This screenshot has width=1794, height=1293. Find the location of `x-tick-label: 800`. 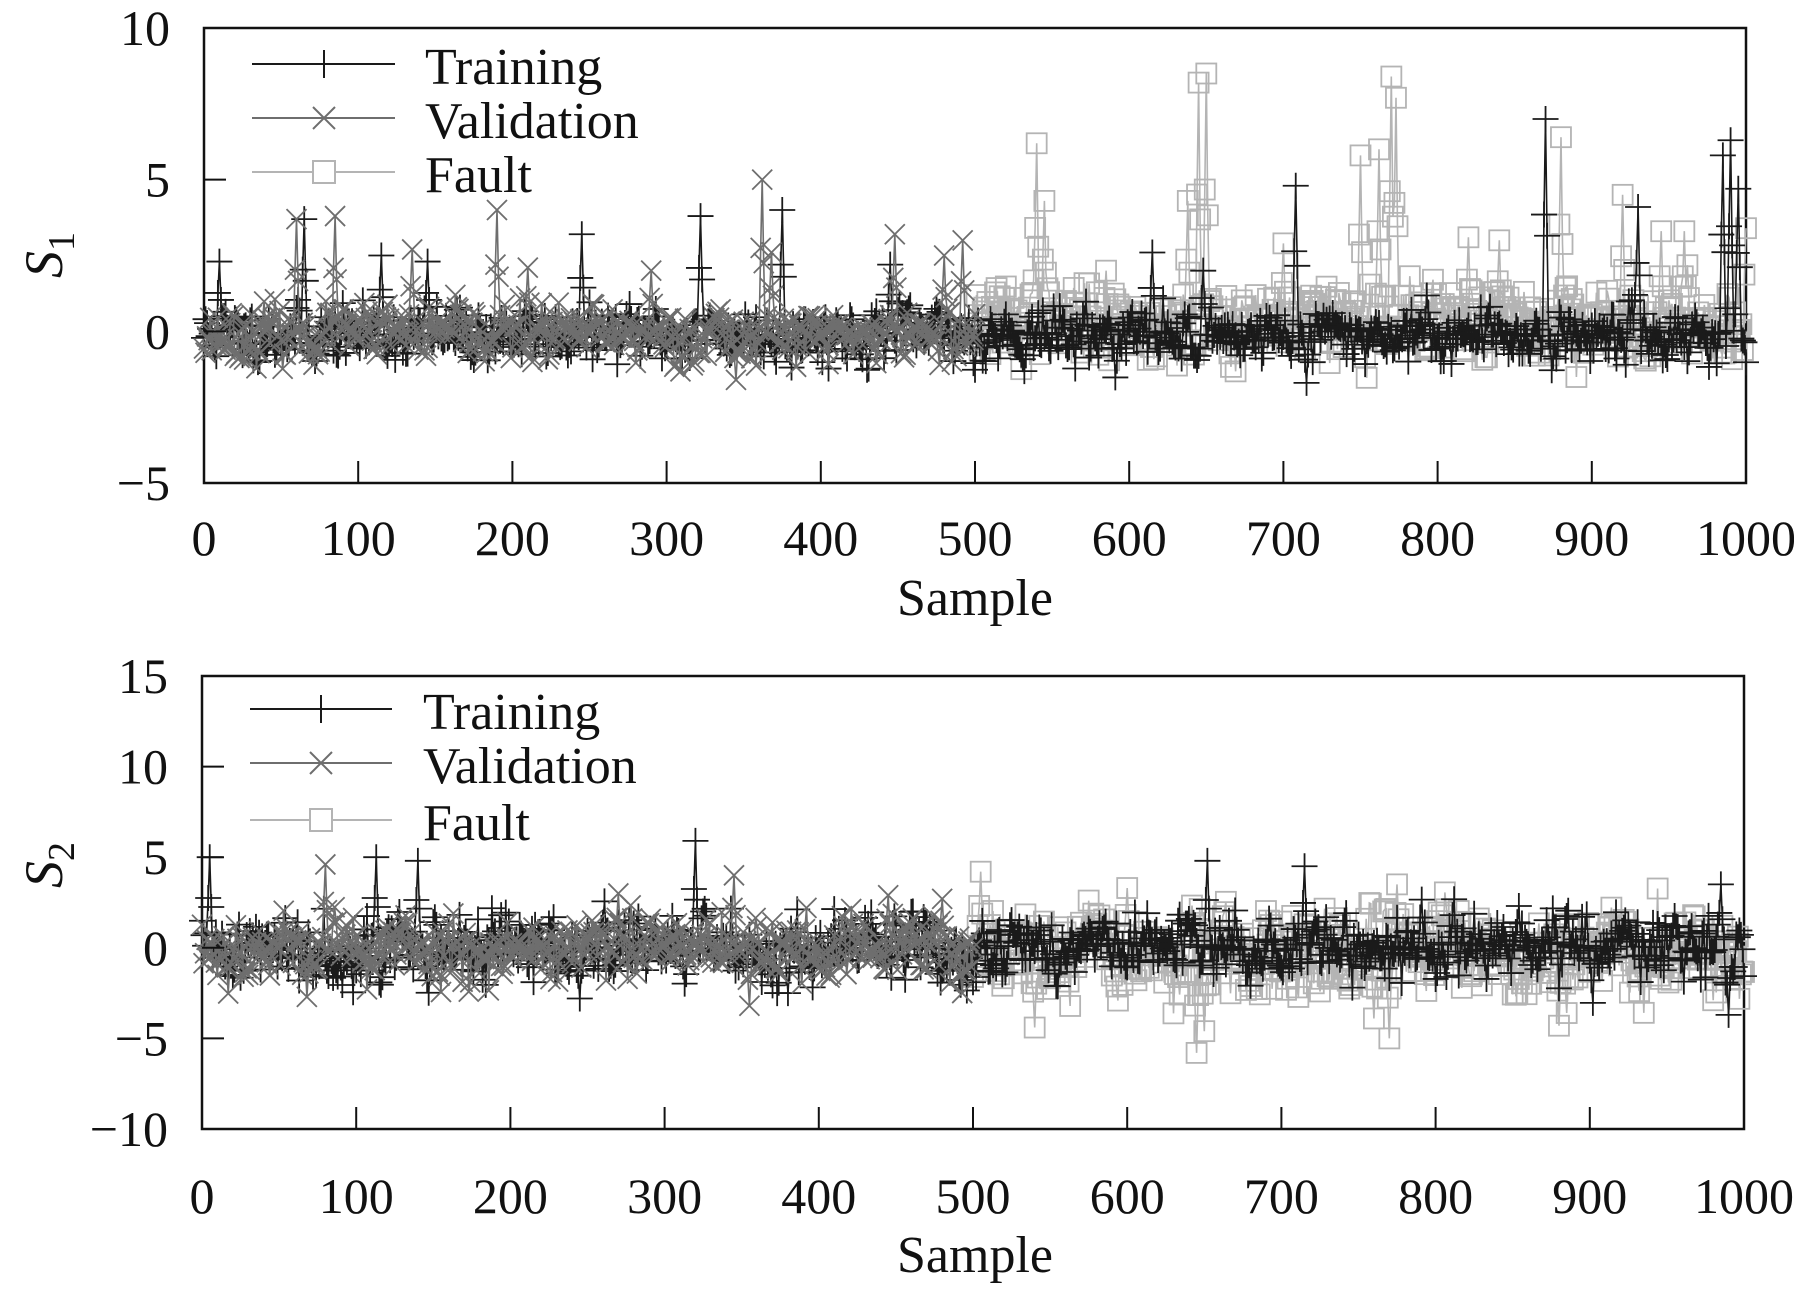

x-tick-label: 800 is located at coordinates (1437, 538).